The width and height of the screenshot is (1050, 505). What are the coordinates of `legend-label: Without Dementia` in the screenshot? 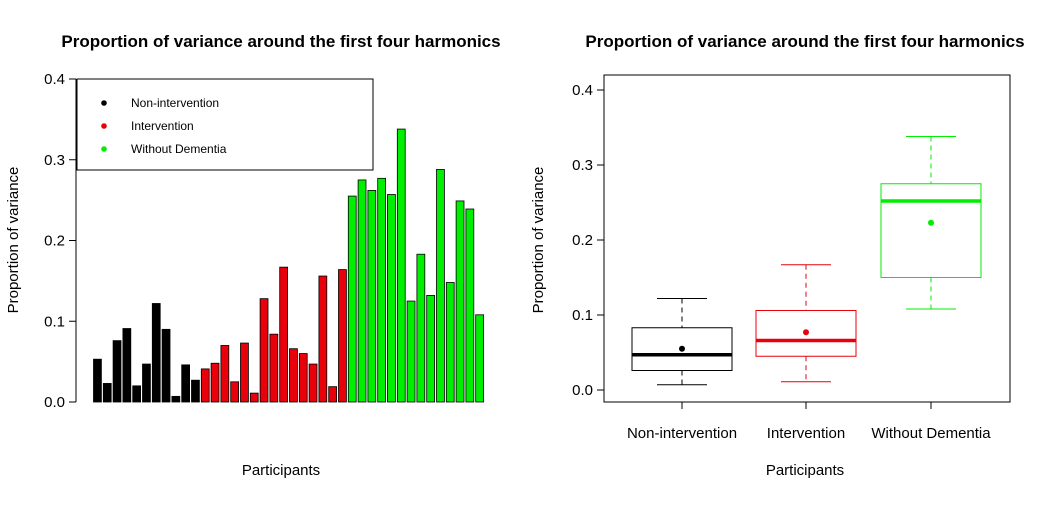 It's located at (179, 149).